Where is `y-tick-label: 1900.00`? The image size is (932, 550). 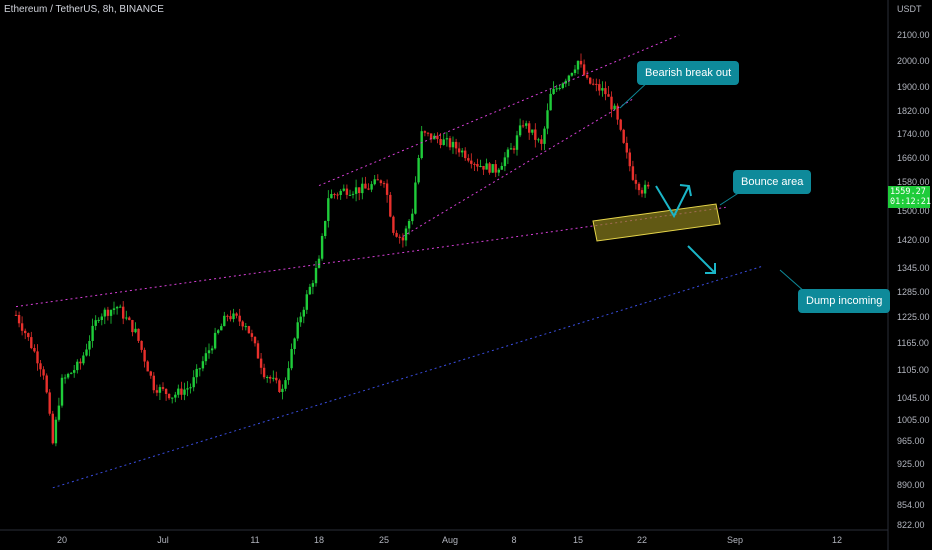 y-tick-label: 1900.00 is located at coordinates (913, 87).